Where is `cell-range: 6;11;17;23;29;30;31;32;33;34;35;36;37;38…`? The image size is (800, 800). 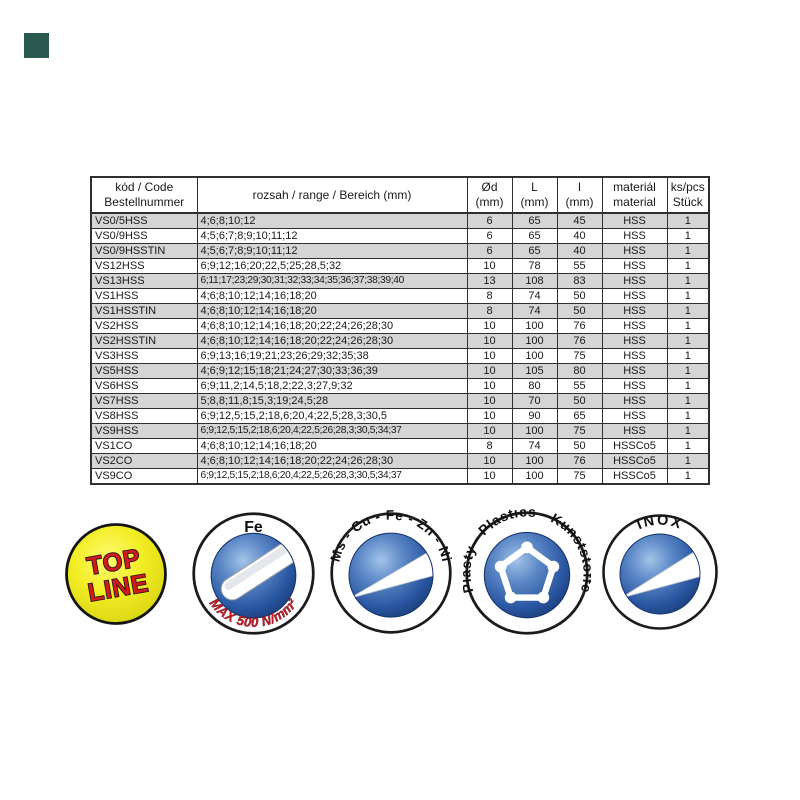
cell-range: 6;11;17;23;29;30;31;32;33;34;35;36;37;38… is located at coordinates (332, 281).